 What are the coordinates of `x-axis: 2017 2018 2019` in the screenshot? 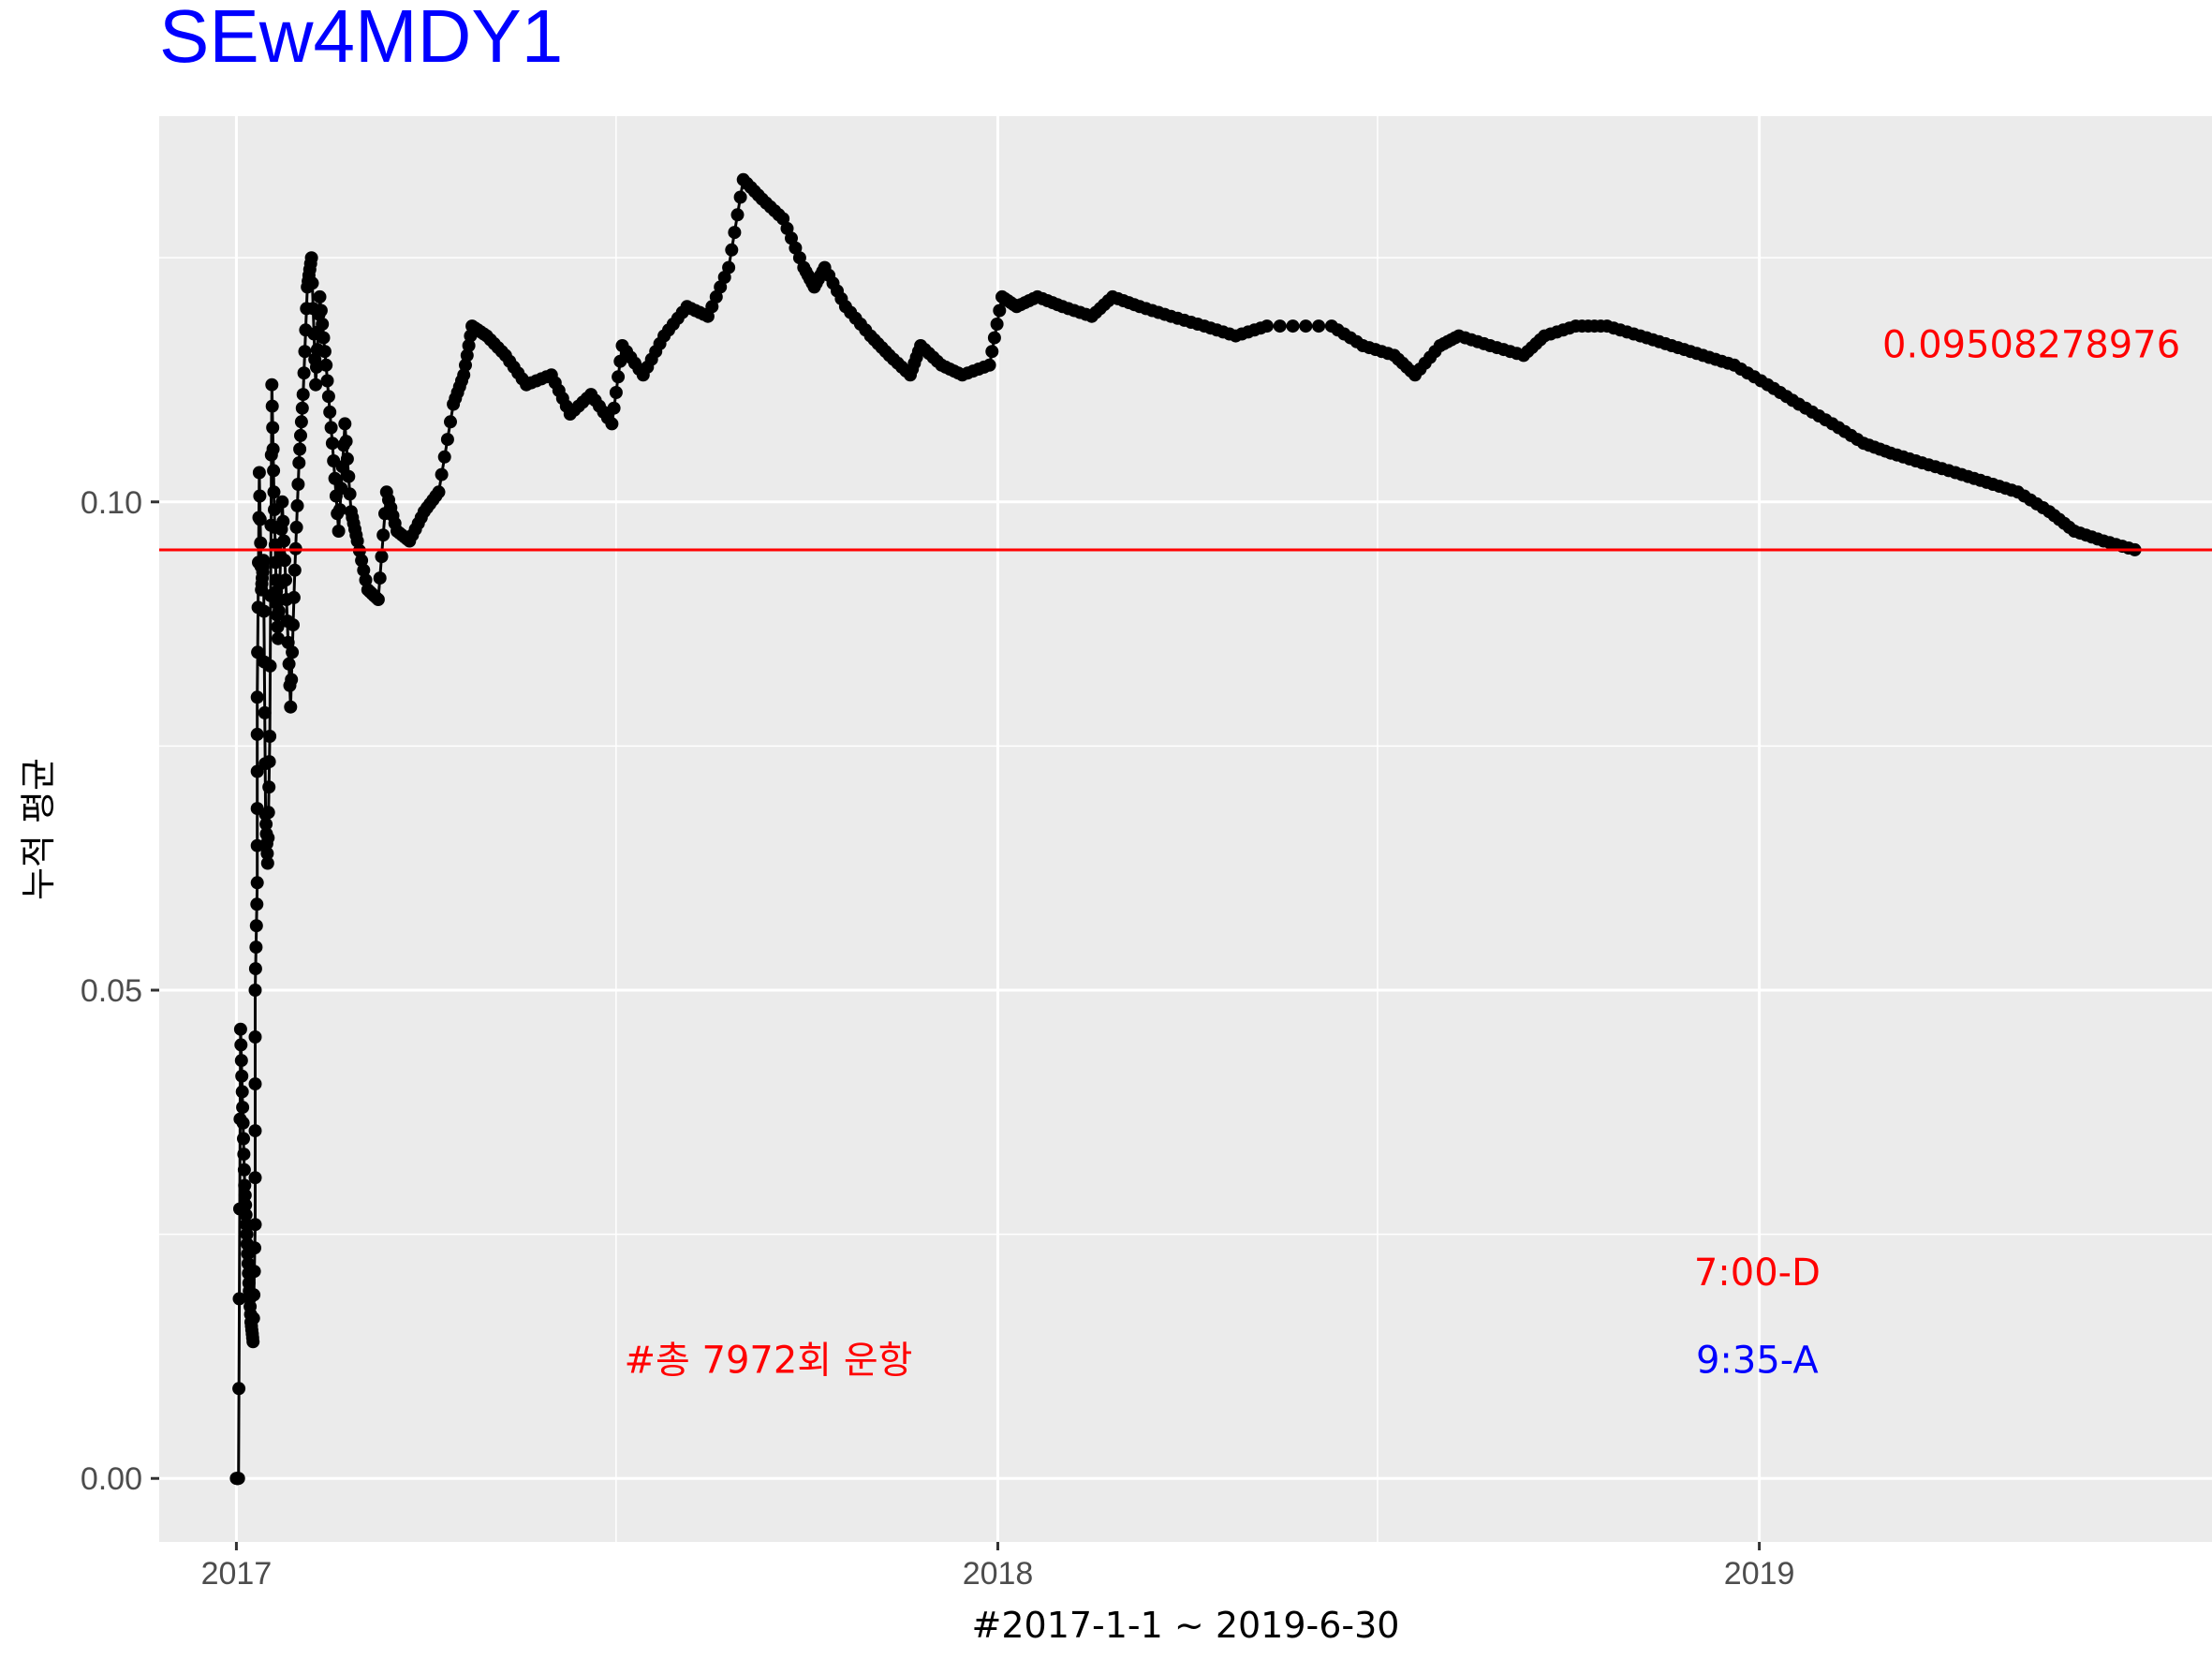 It's located at (998, 1567).